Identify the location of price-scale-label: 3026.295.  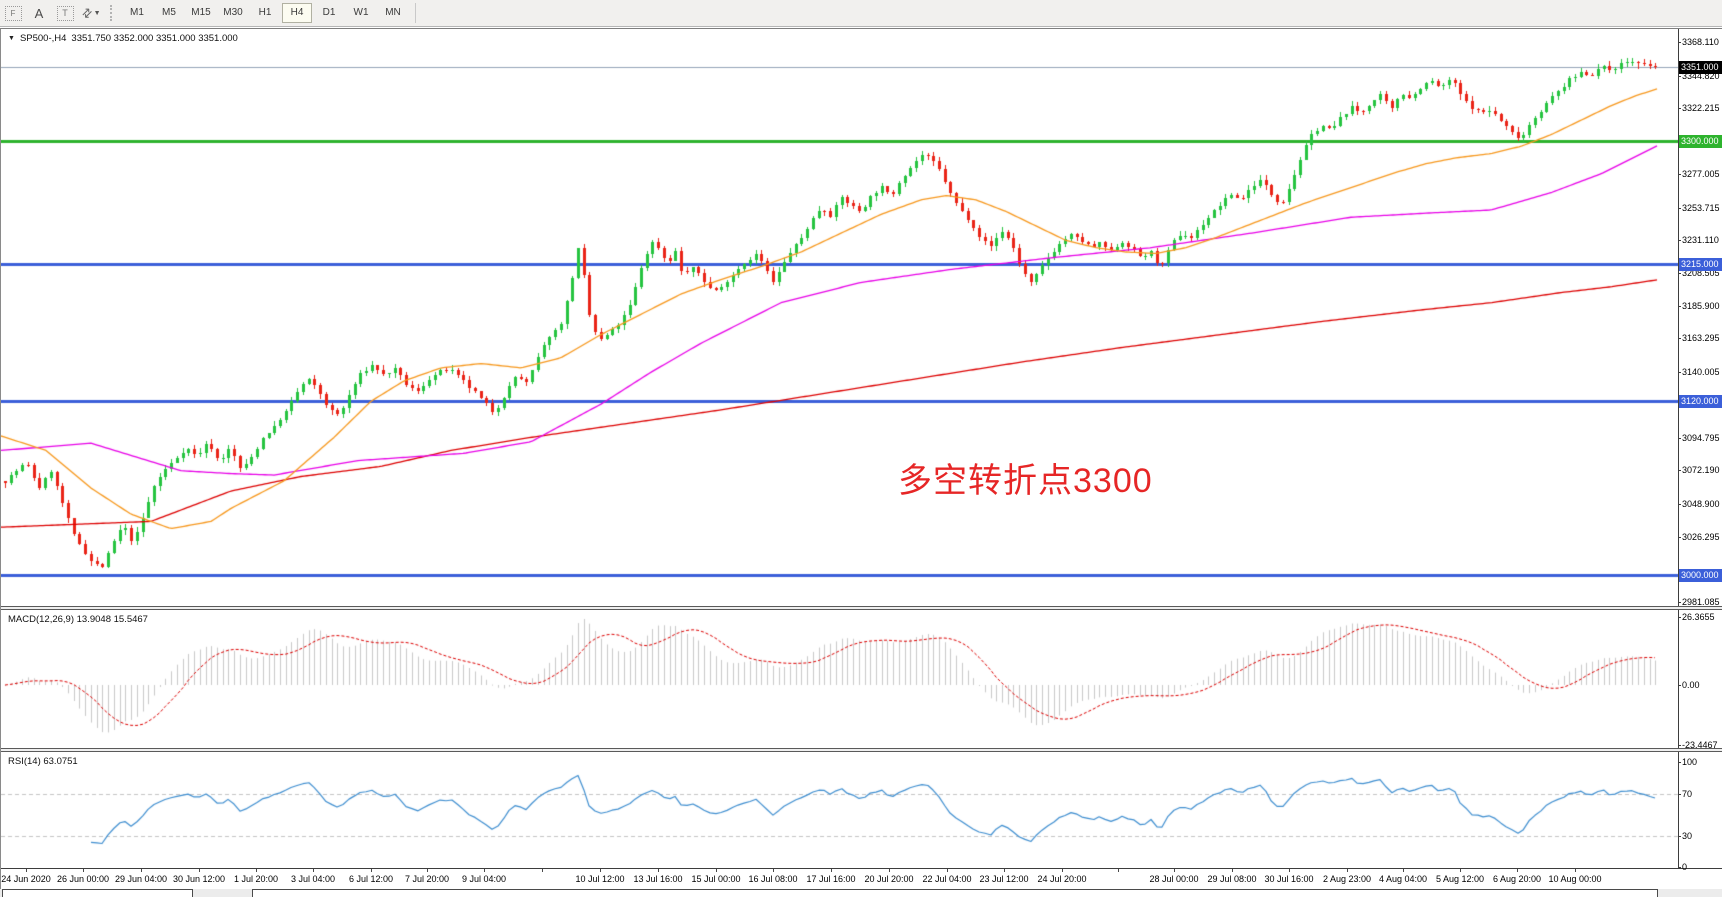
(1699, 536).